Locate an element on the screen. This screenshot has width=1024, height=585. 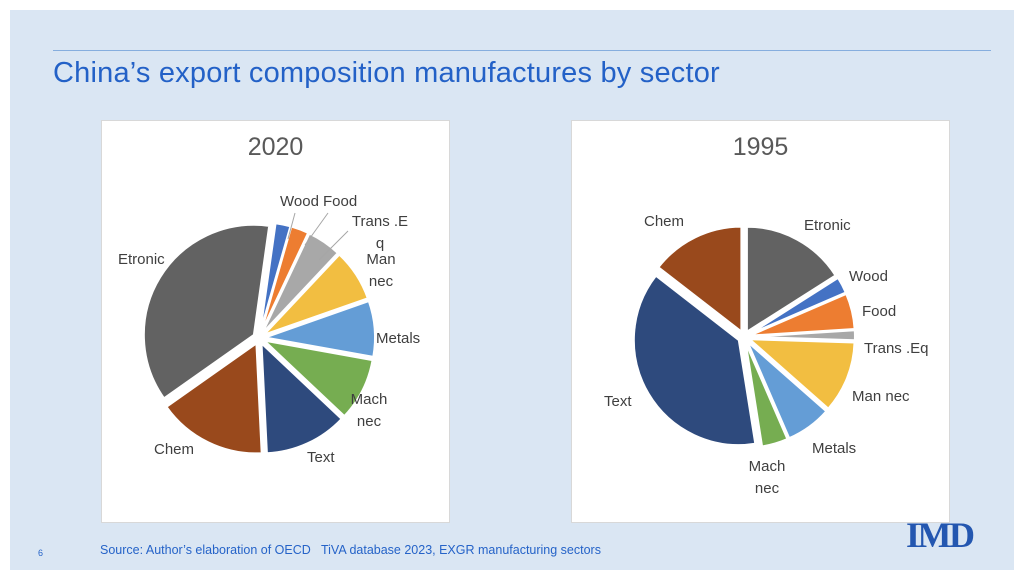
pie-label-trans-eq: Trans .Eq is located at coordinates (896, 348).